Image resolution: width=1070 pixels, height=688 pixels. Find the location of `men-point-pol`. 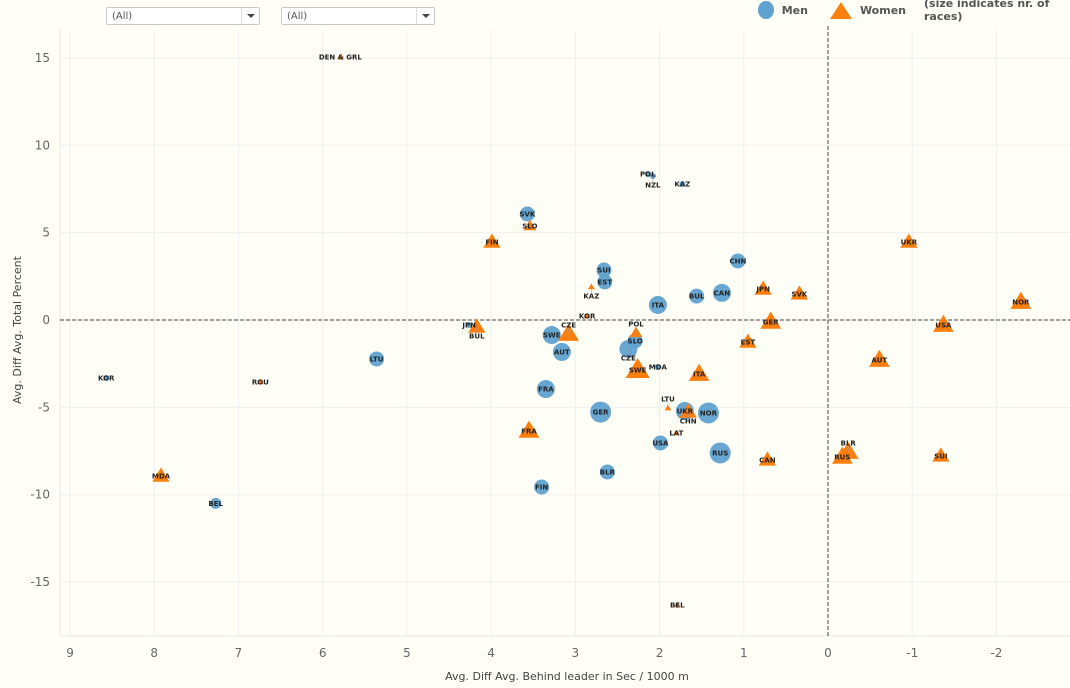

men-point-pol is located at coordinates (647, 173).